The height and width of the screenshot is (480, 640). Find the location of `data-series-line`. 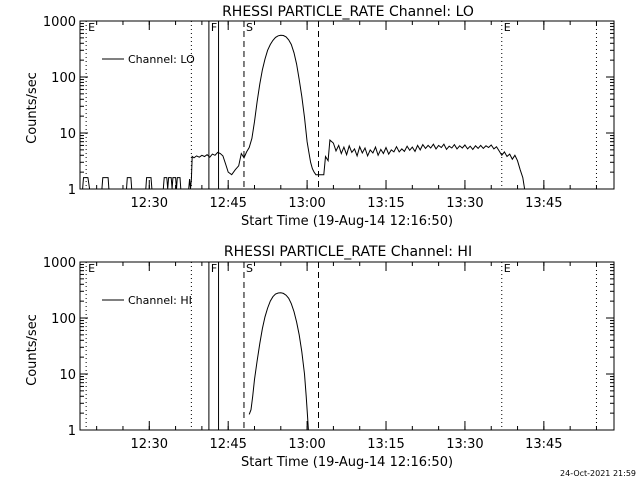

data-series-line is located at coordinates (278, 361).